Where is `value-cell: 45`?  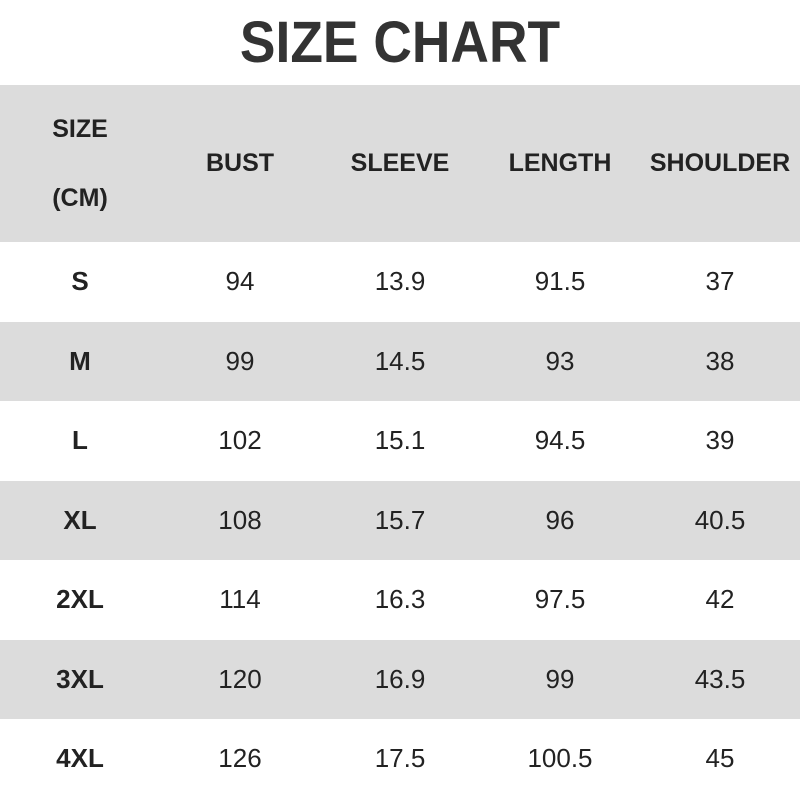
value-cell: 45 is located at coordinates (720, 758).